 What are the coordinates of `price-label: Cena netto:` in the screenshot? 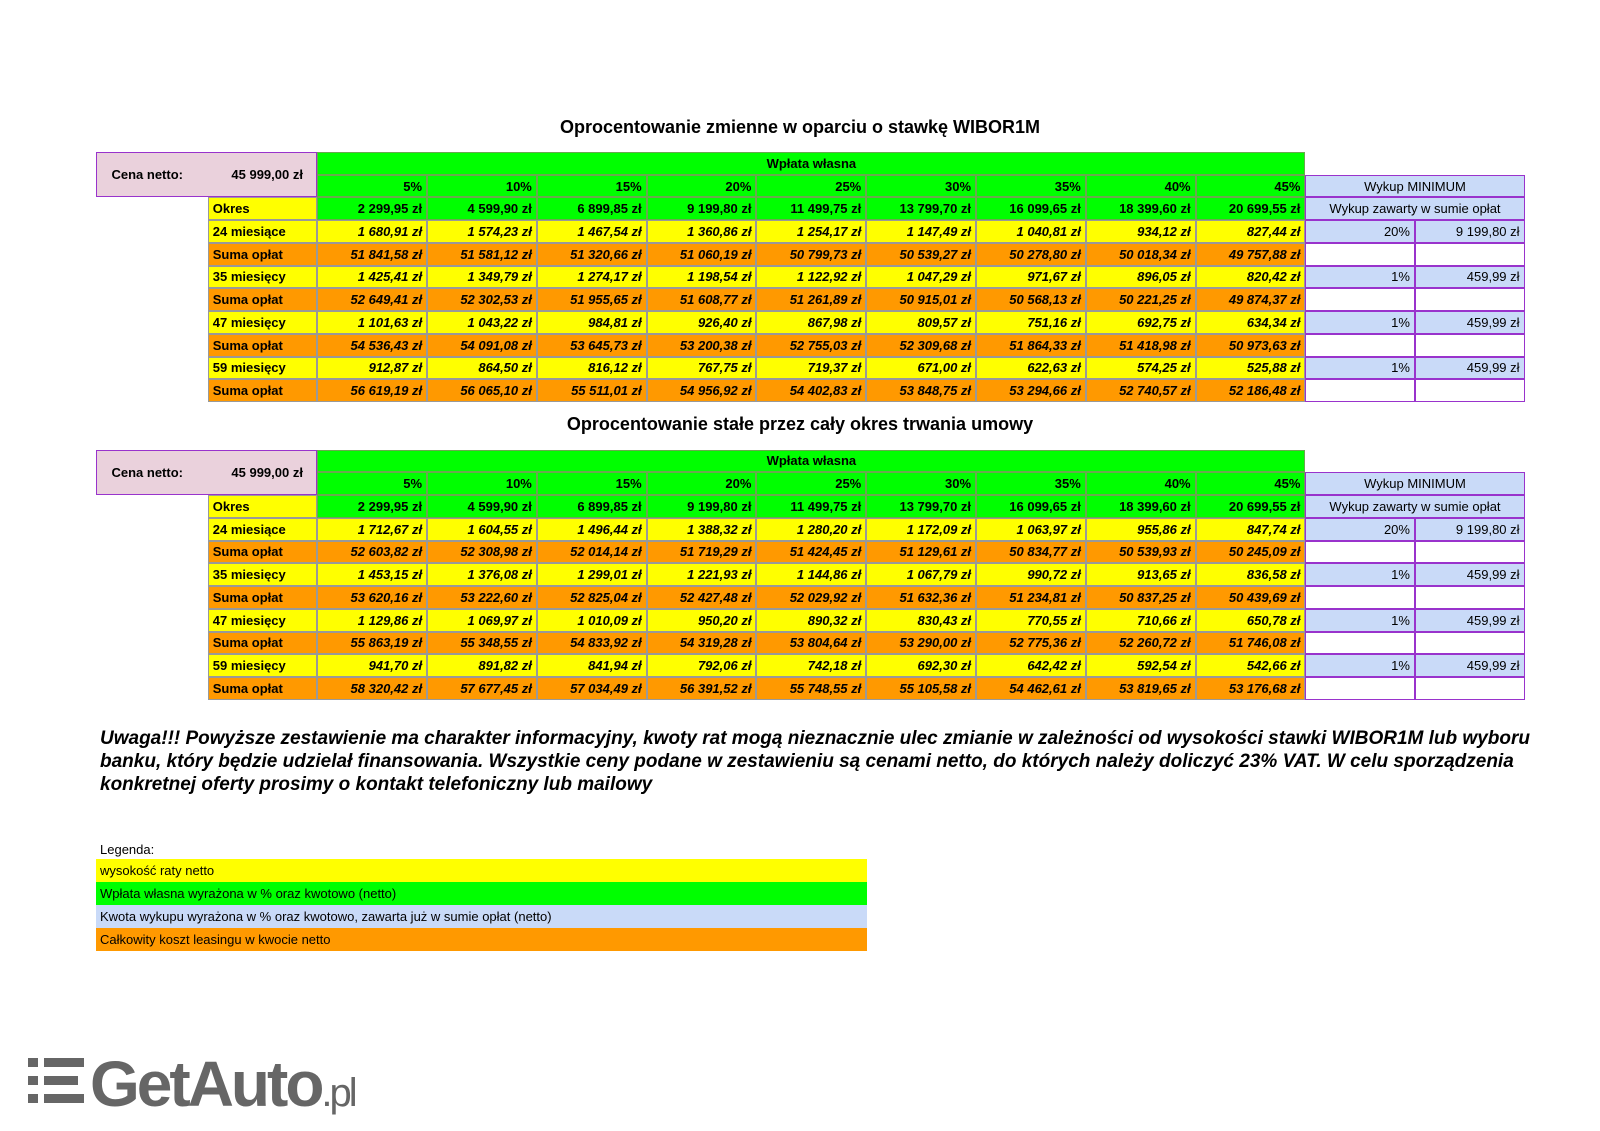 It's located at (147, 472).